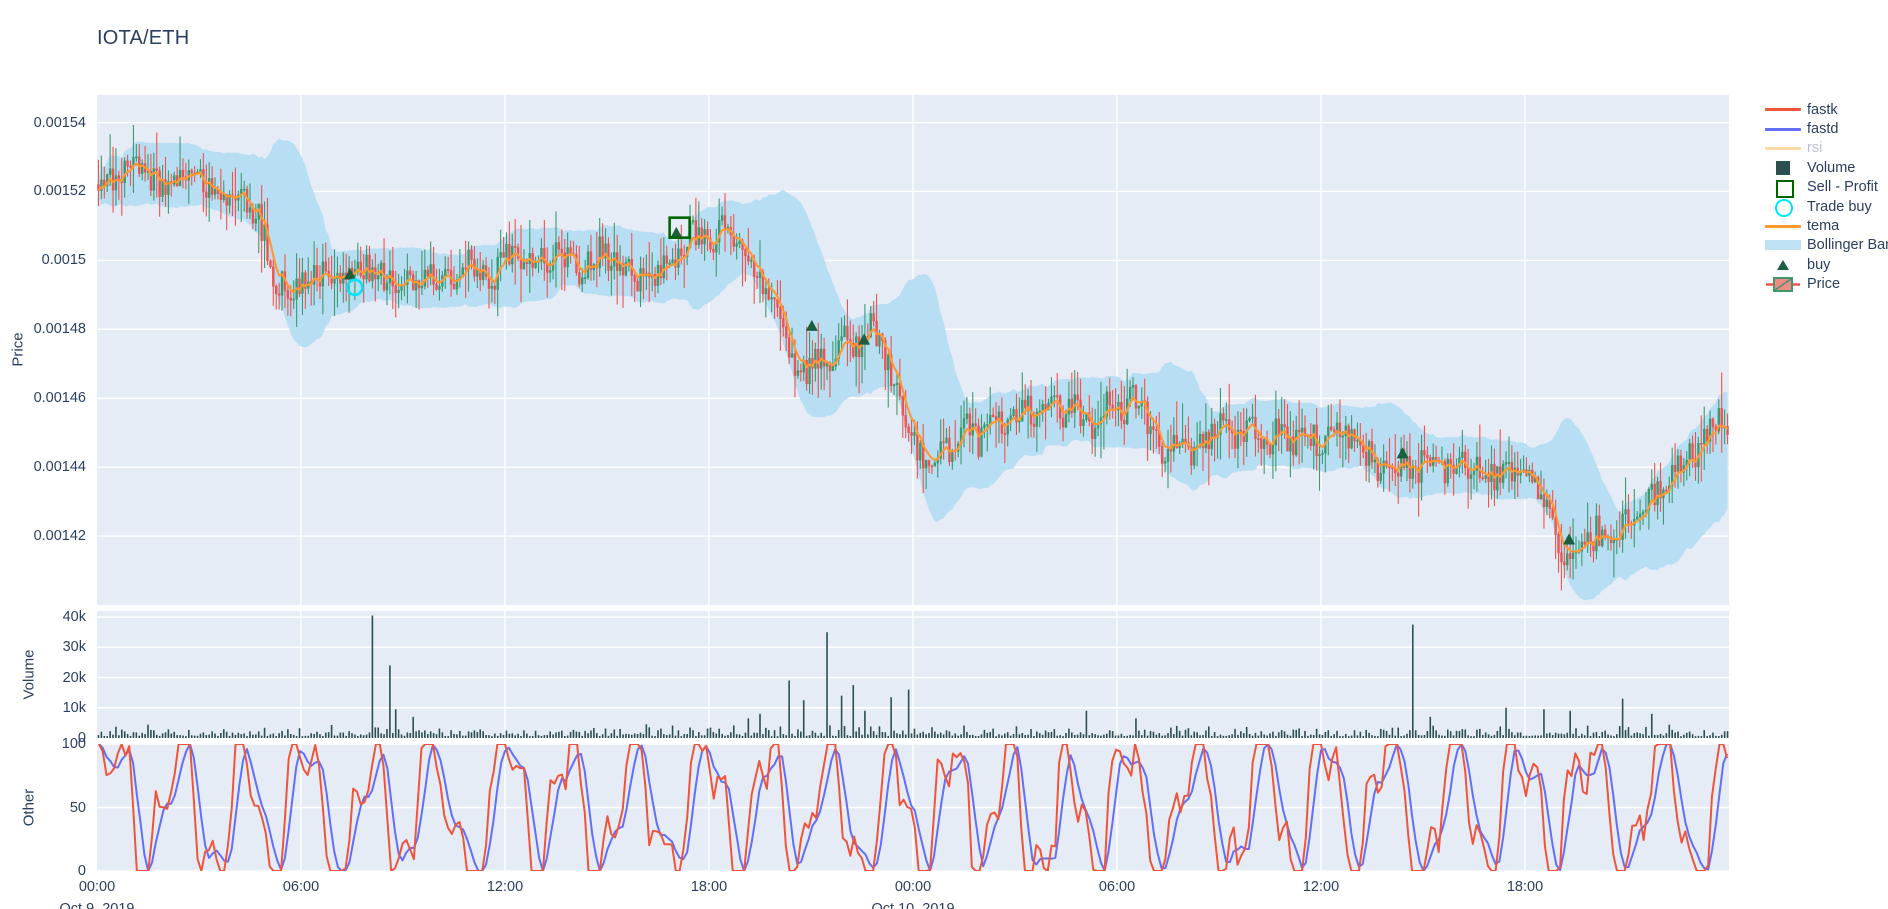 This screenshot has width=1888, height=909. I want to click on sell-profit-marker, so click(679, 227).